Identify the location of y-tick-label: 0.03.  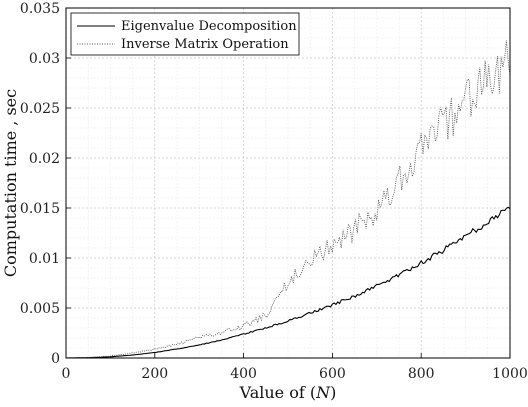
(44, 59).